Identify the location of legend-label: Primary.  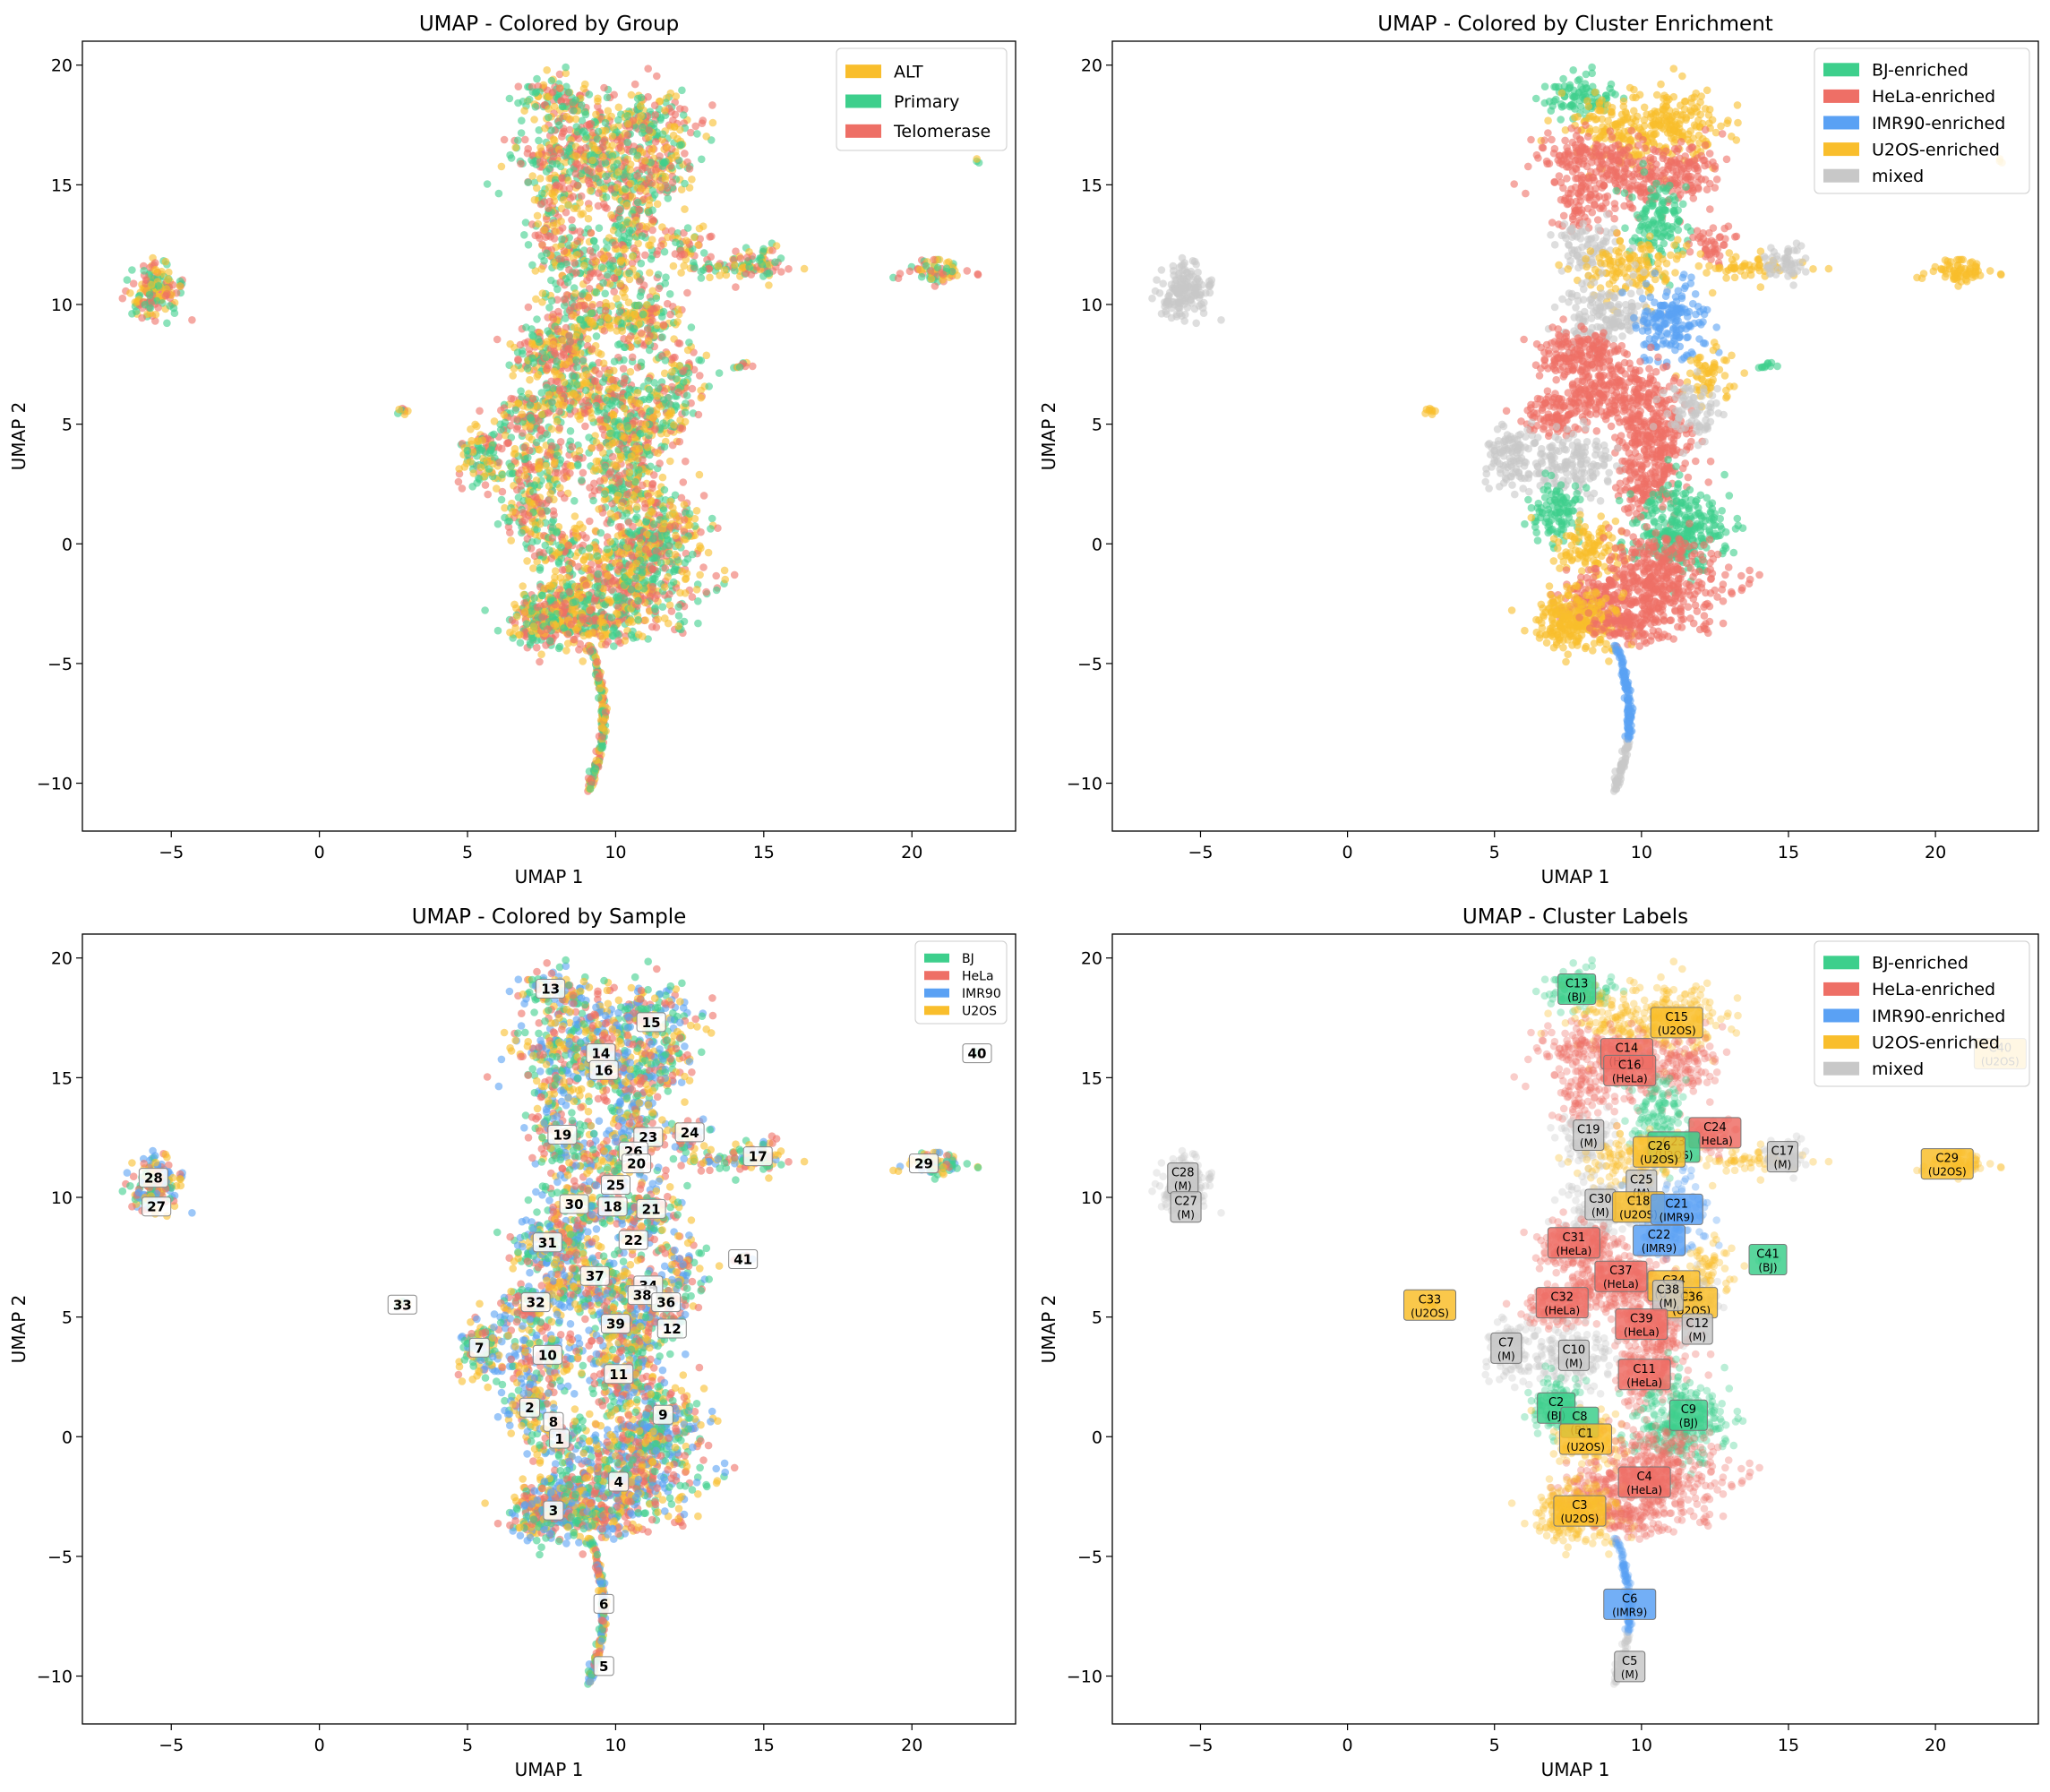
(926, 102).